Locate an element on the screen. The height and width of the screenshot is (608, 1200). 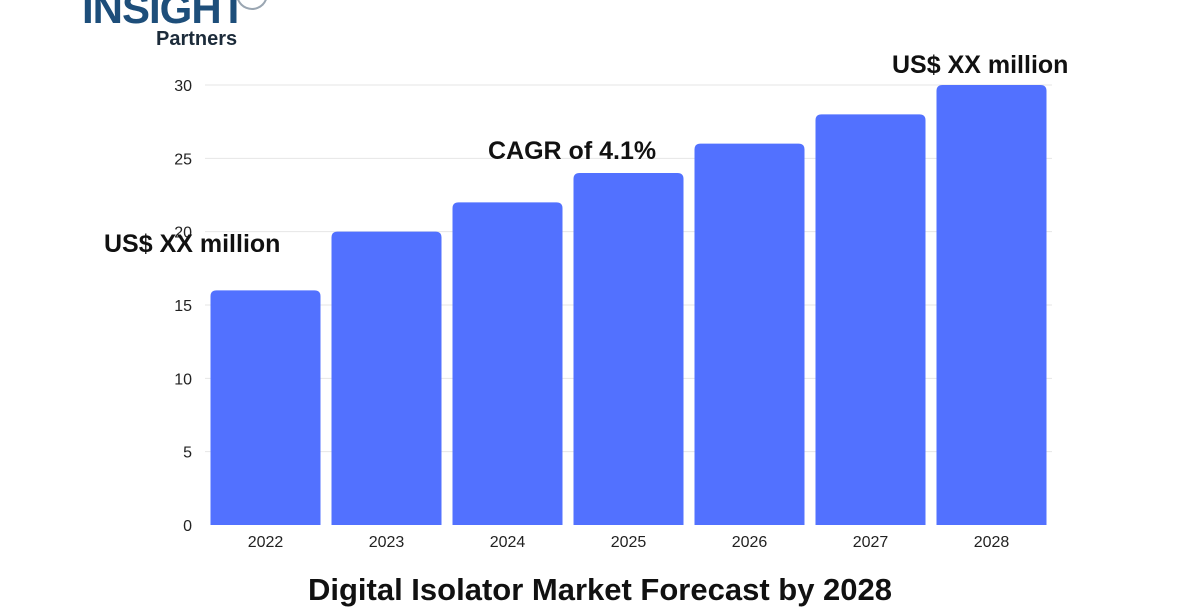
bar-2025 is located at coordinates (628, 349).